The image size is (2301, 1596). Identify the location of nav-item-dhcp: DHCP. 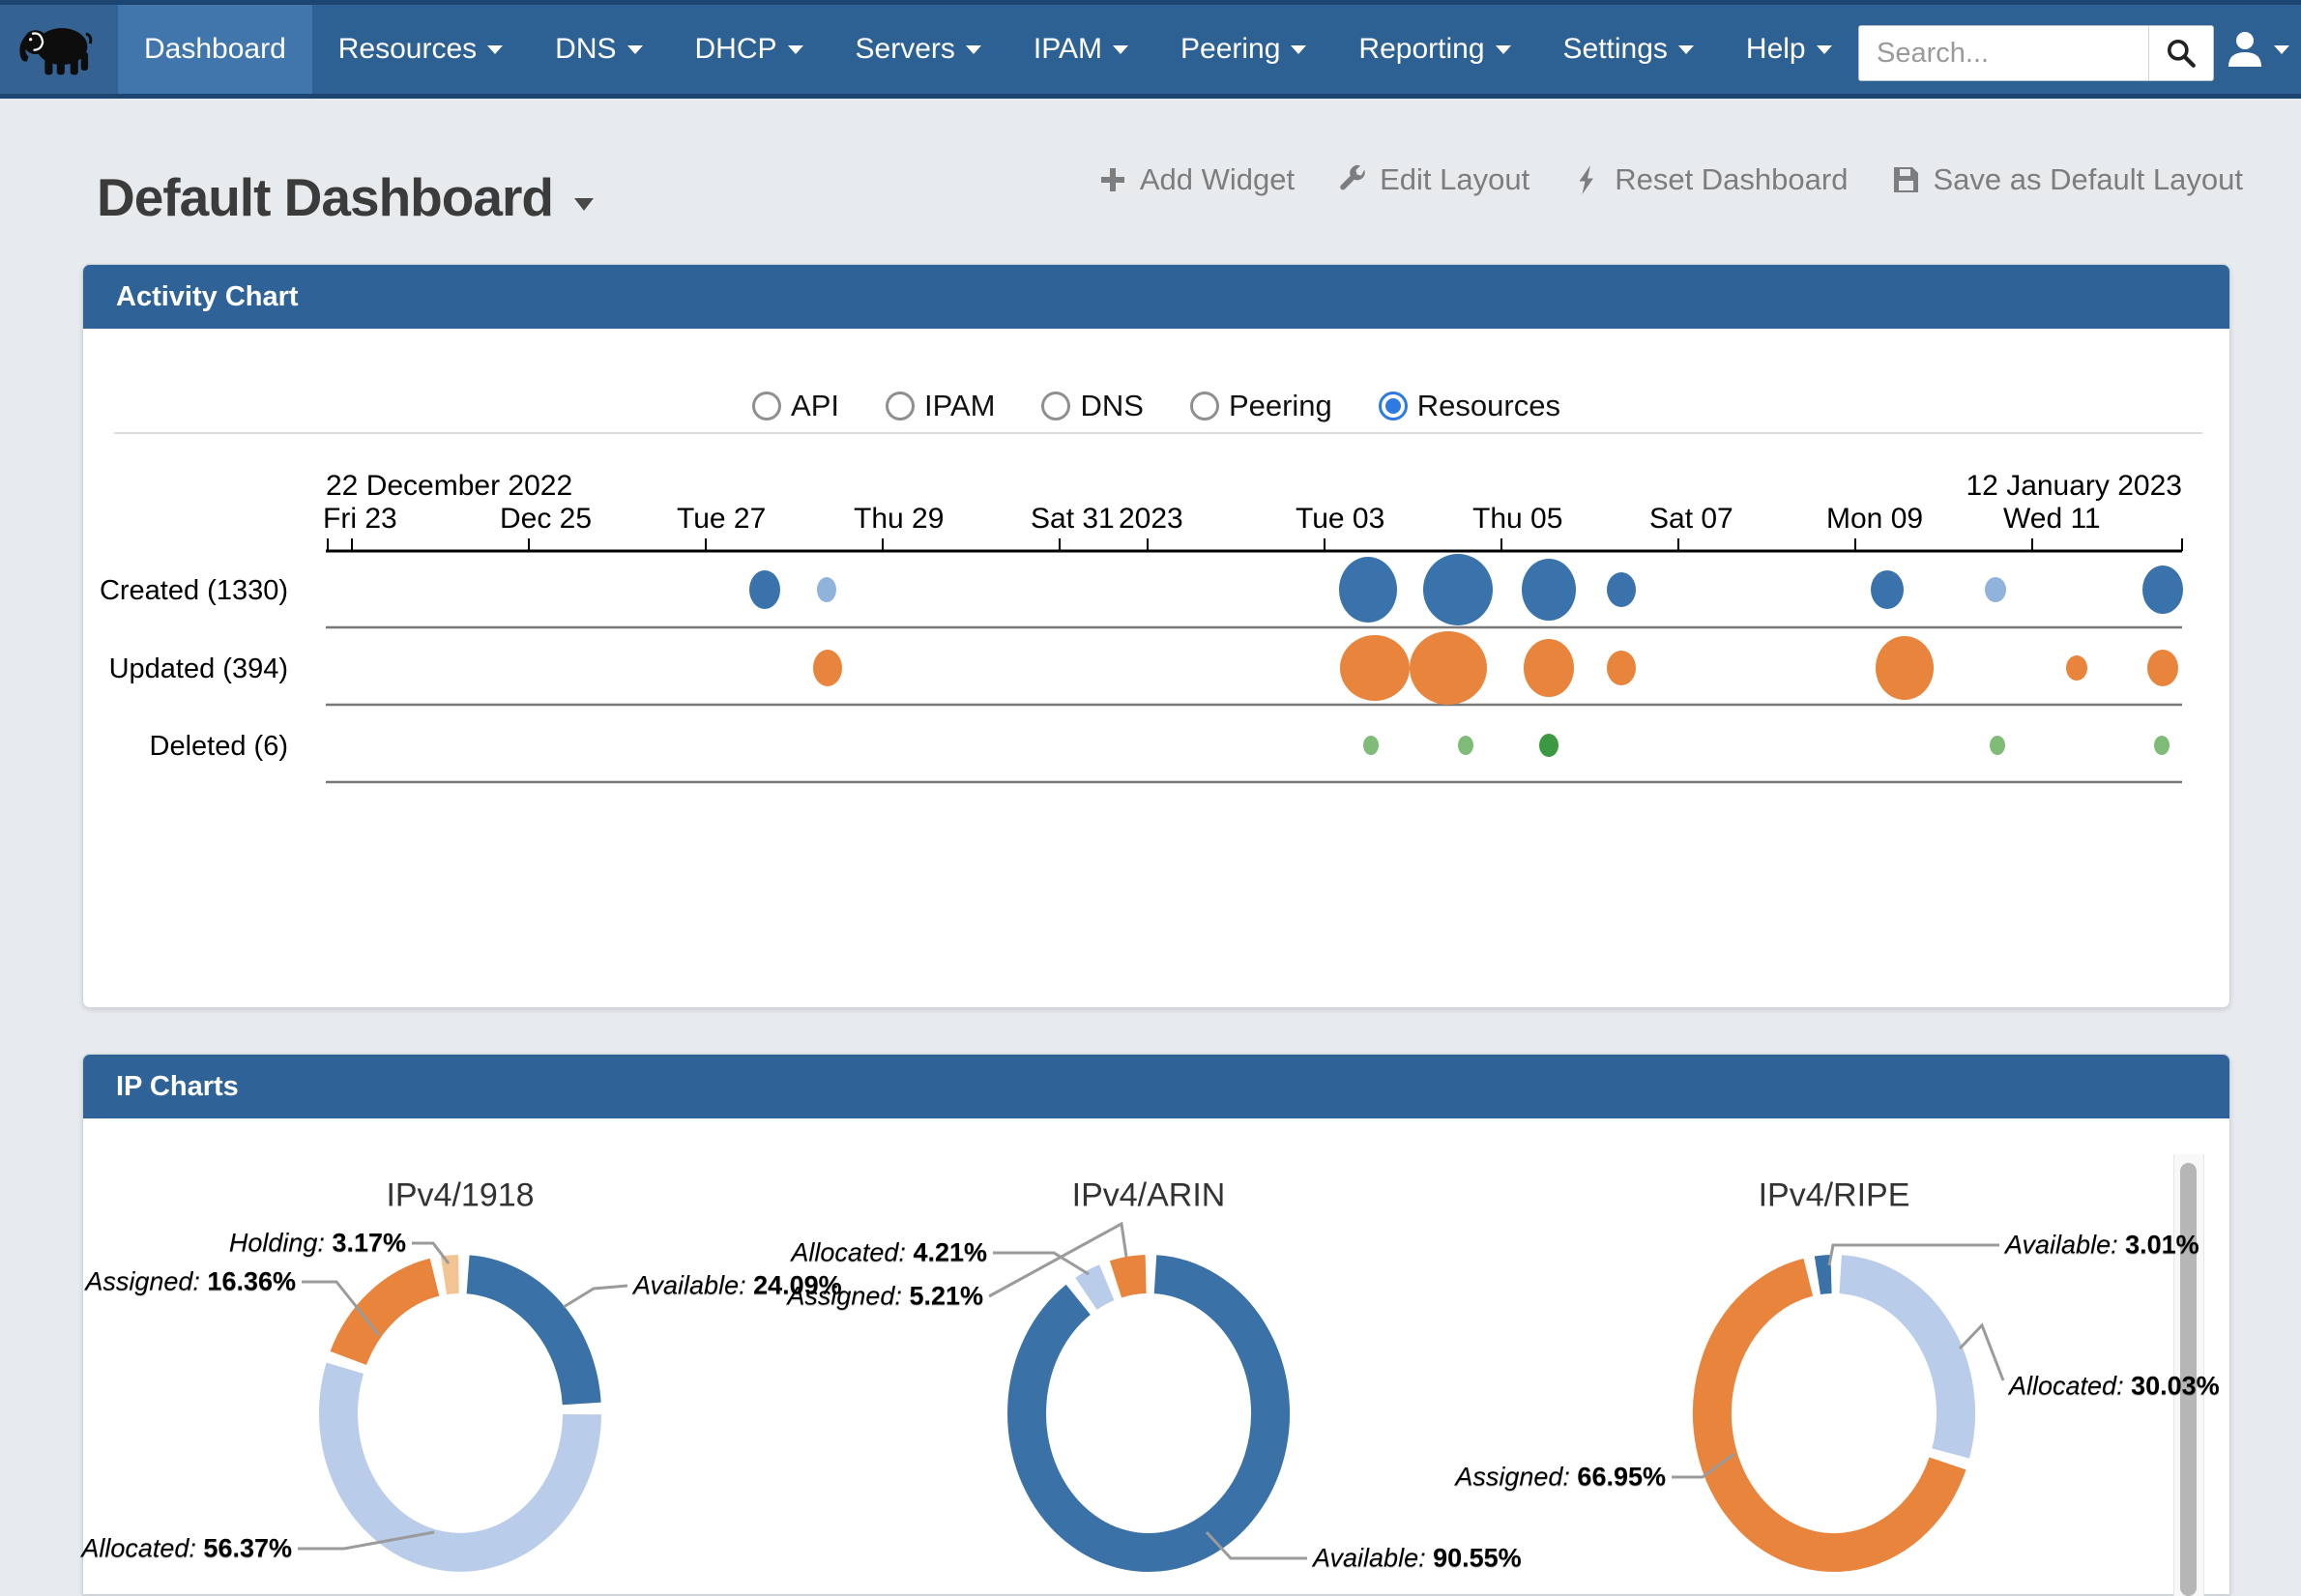
(750, 49).